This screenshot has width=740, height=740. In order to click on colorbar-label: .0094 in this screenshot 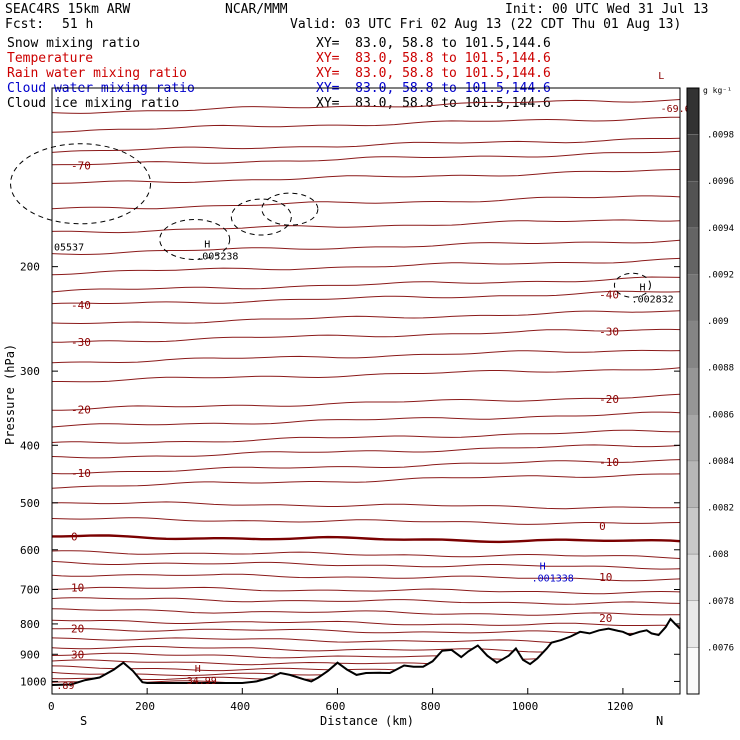, I will do `click(720, 229)`.